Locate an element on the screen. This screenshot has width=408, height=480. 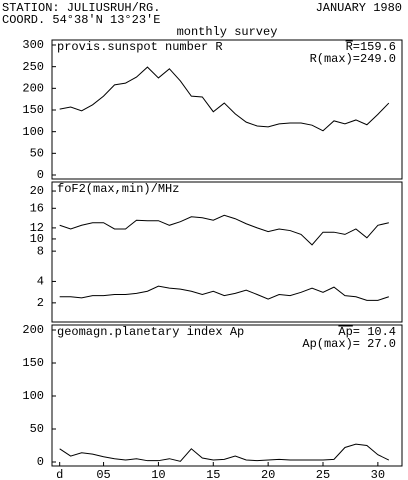
y-tick-label: 20 is located at coordinates (37, 191).